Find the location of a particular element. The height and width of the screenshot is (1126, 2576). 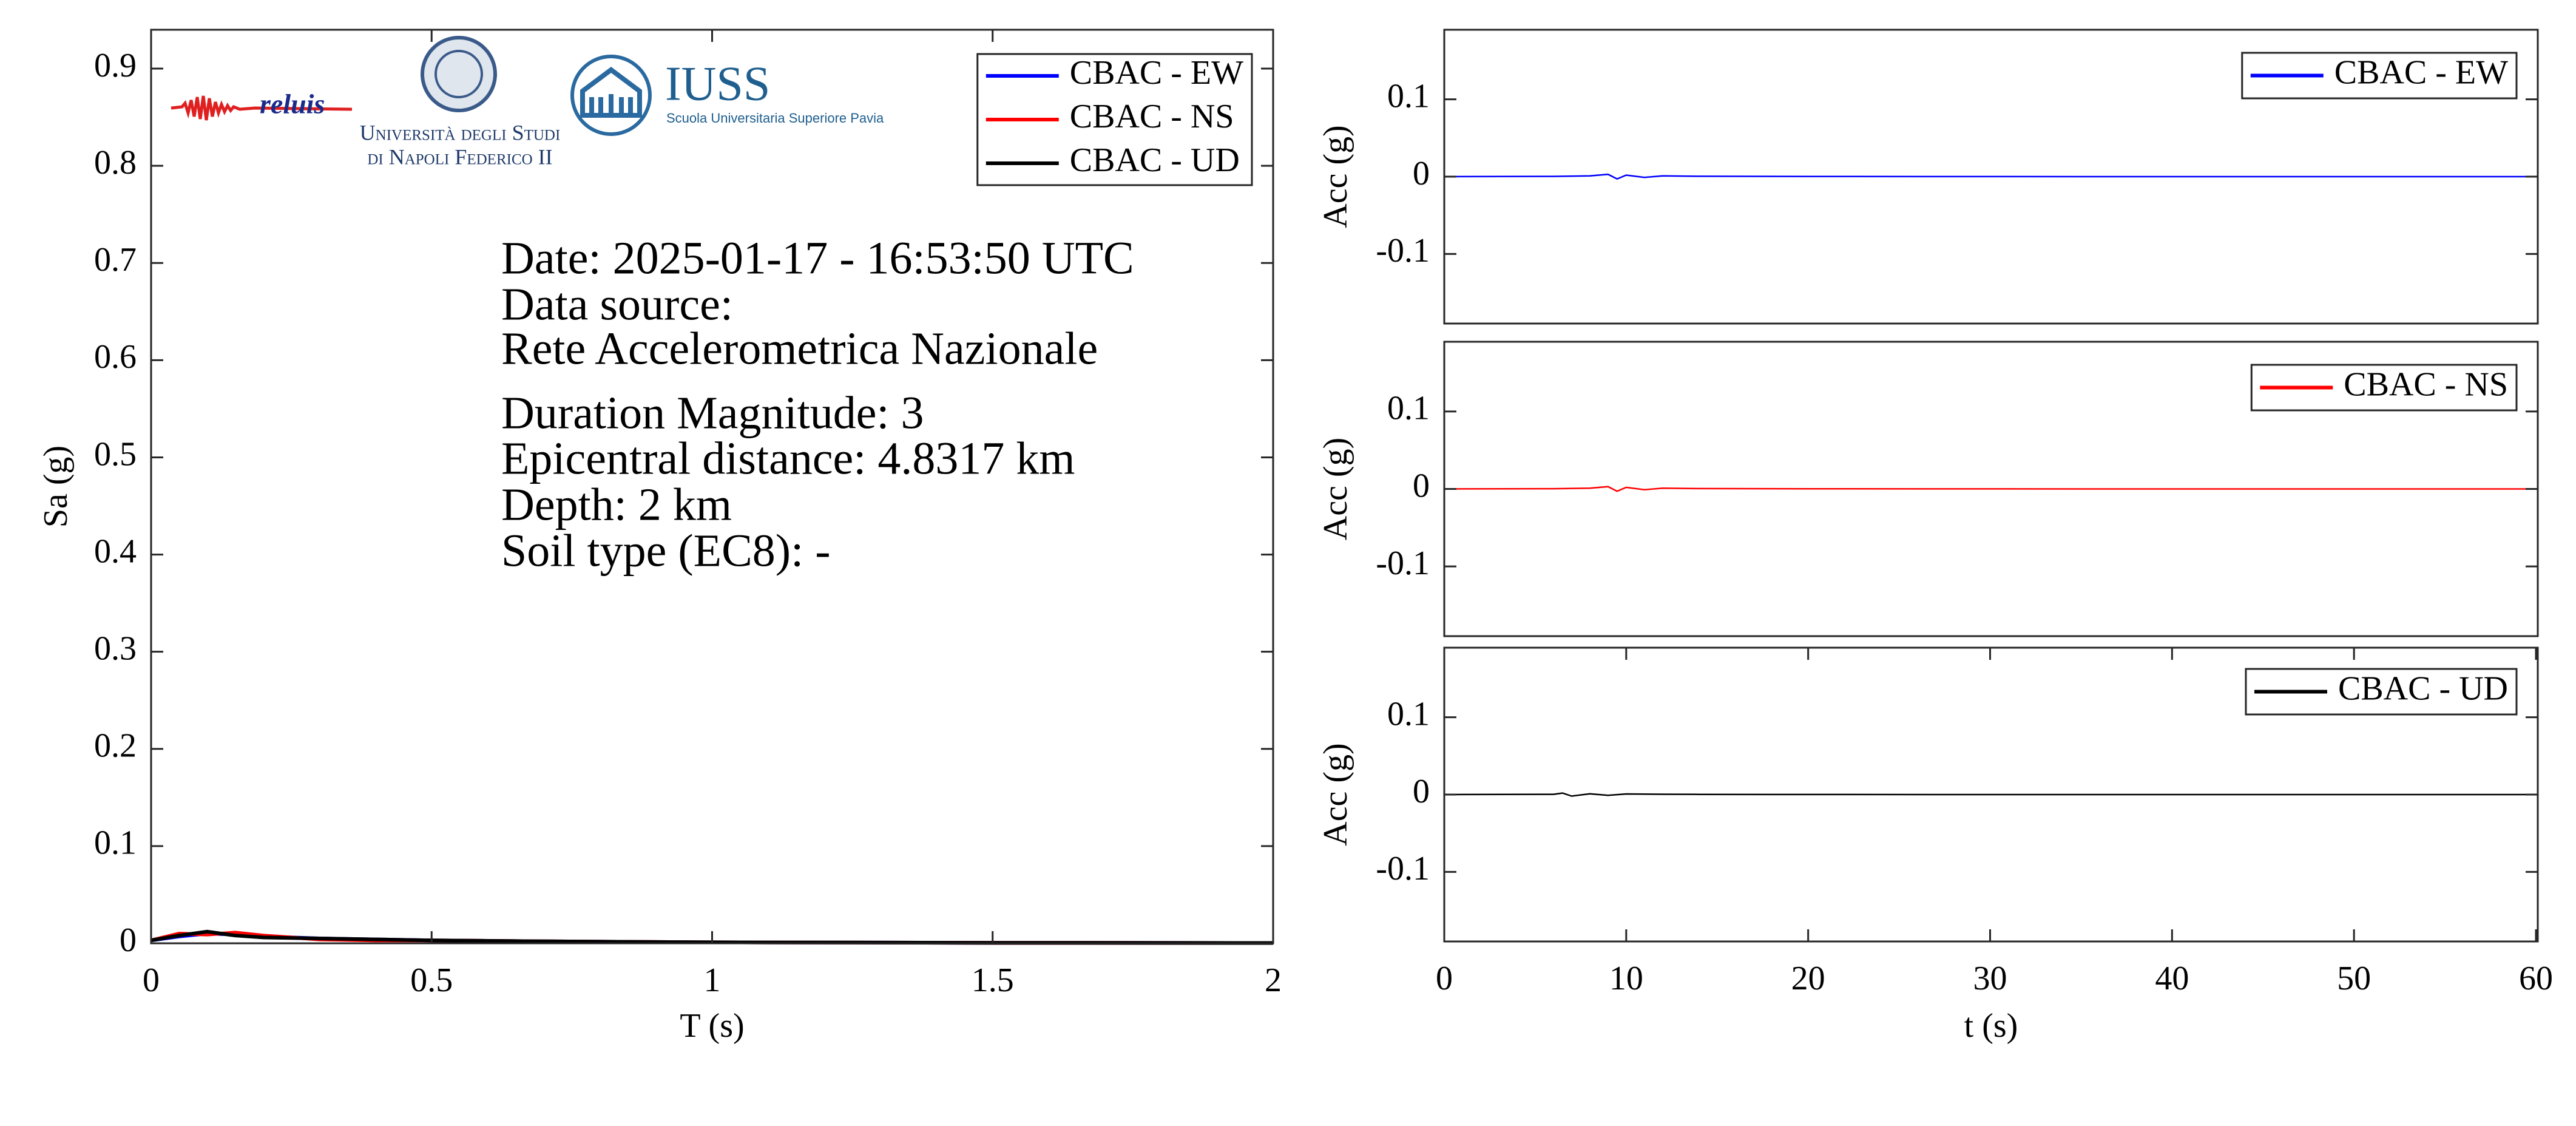

x-tick-label: 40 is located at coordinates (2172, 978).